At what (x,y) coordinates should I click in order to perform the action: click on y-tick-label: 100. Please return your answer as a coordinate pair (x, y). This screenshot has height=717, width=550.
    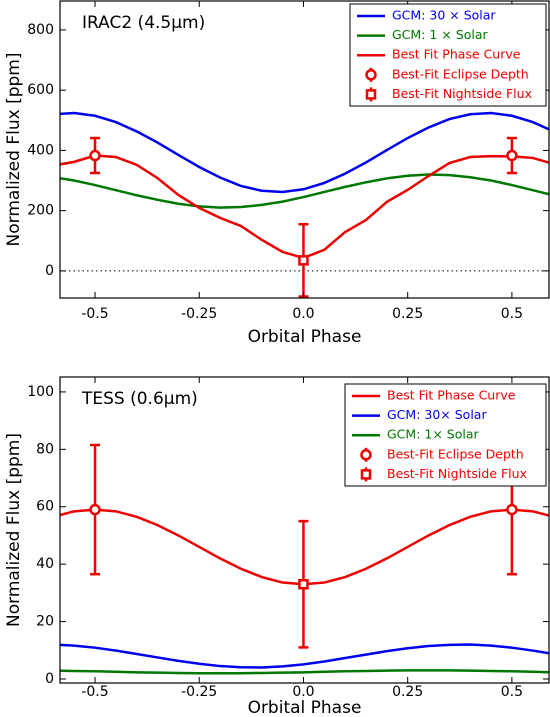
    Looking at the image, I should click on (40, 392).